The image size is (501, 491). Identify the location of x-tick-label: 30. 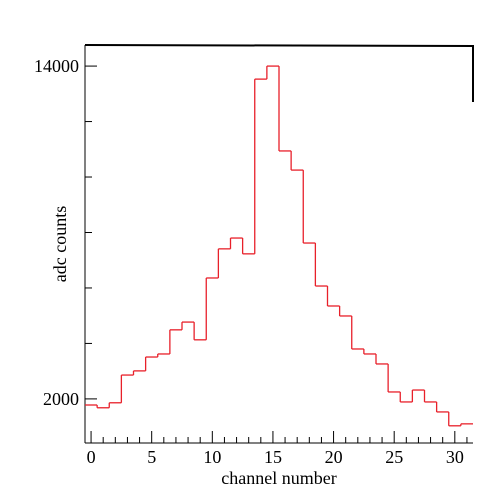
(455, 457).